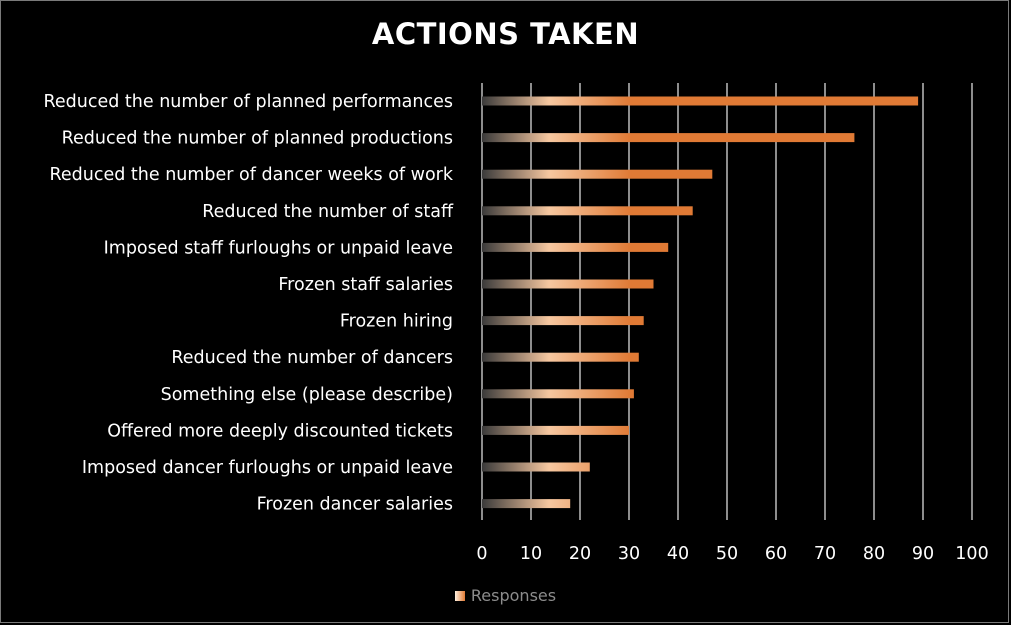 The image size is (1011, 625). I want to click on legend-label: Responses, so click(513, 595).